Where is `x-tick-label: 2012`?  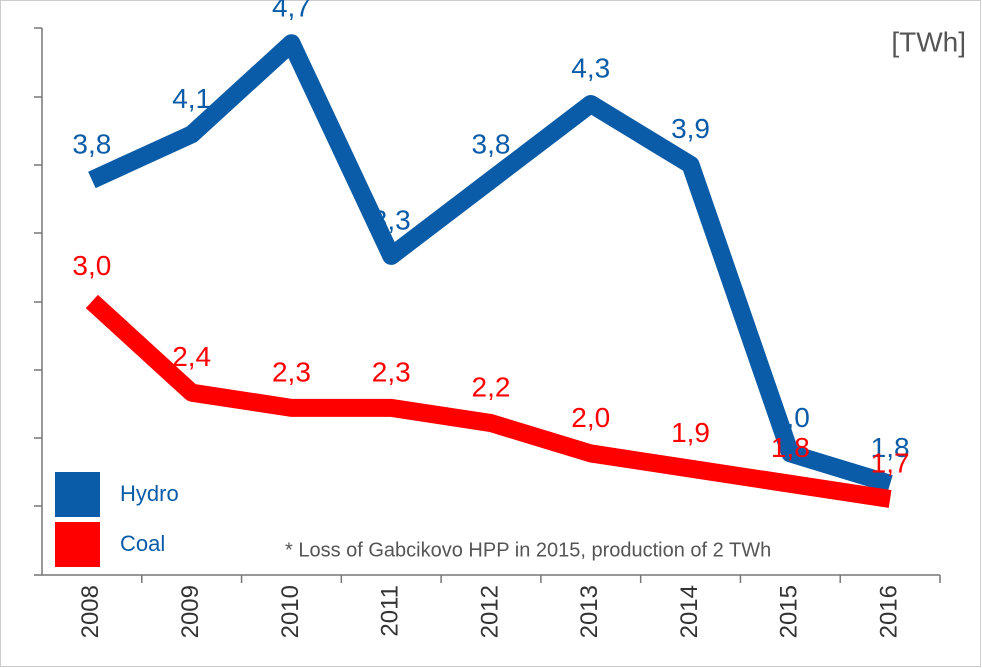
x-tick-label: 2012 is located at coordinates (489, 611).